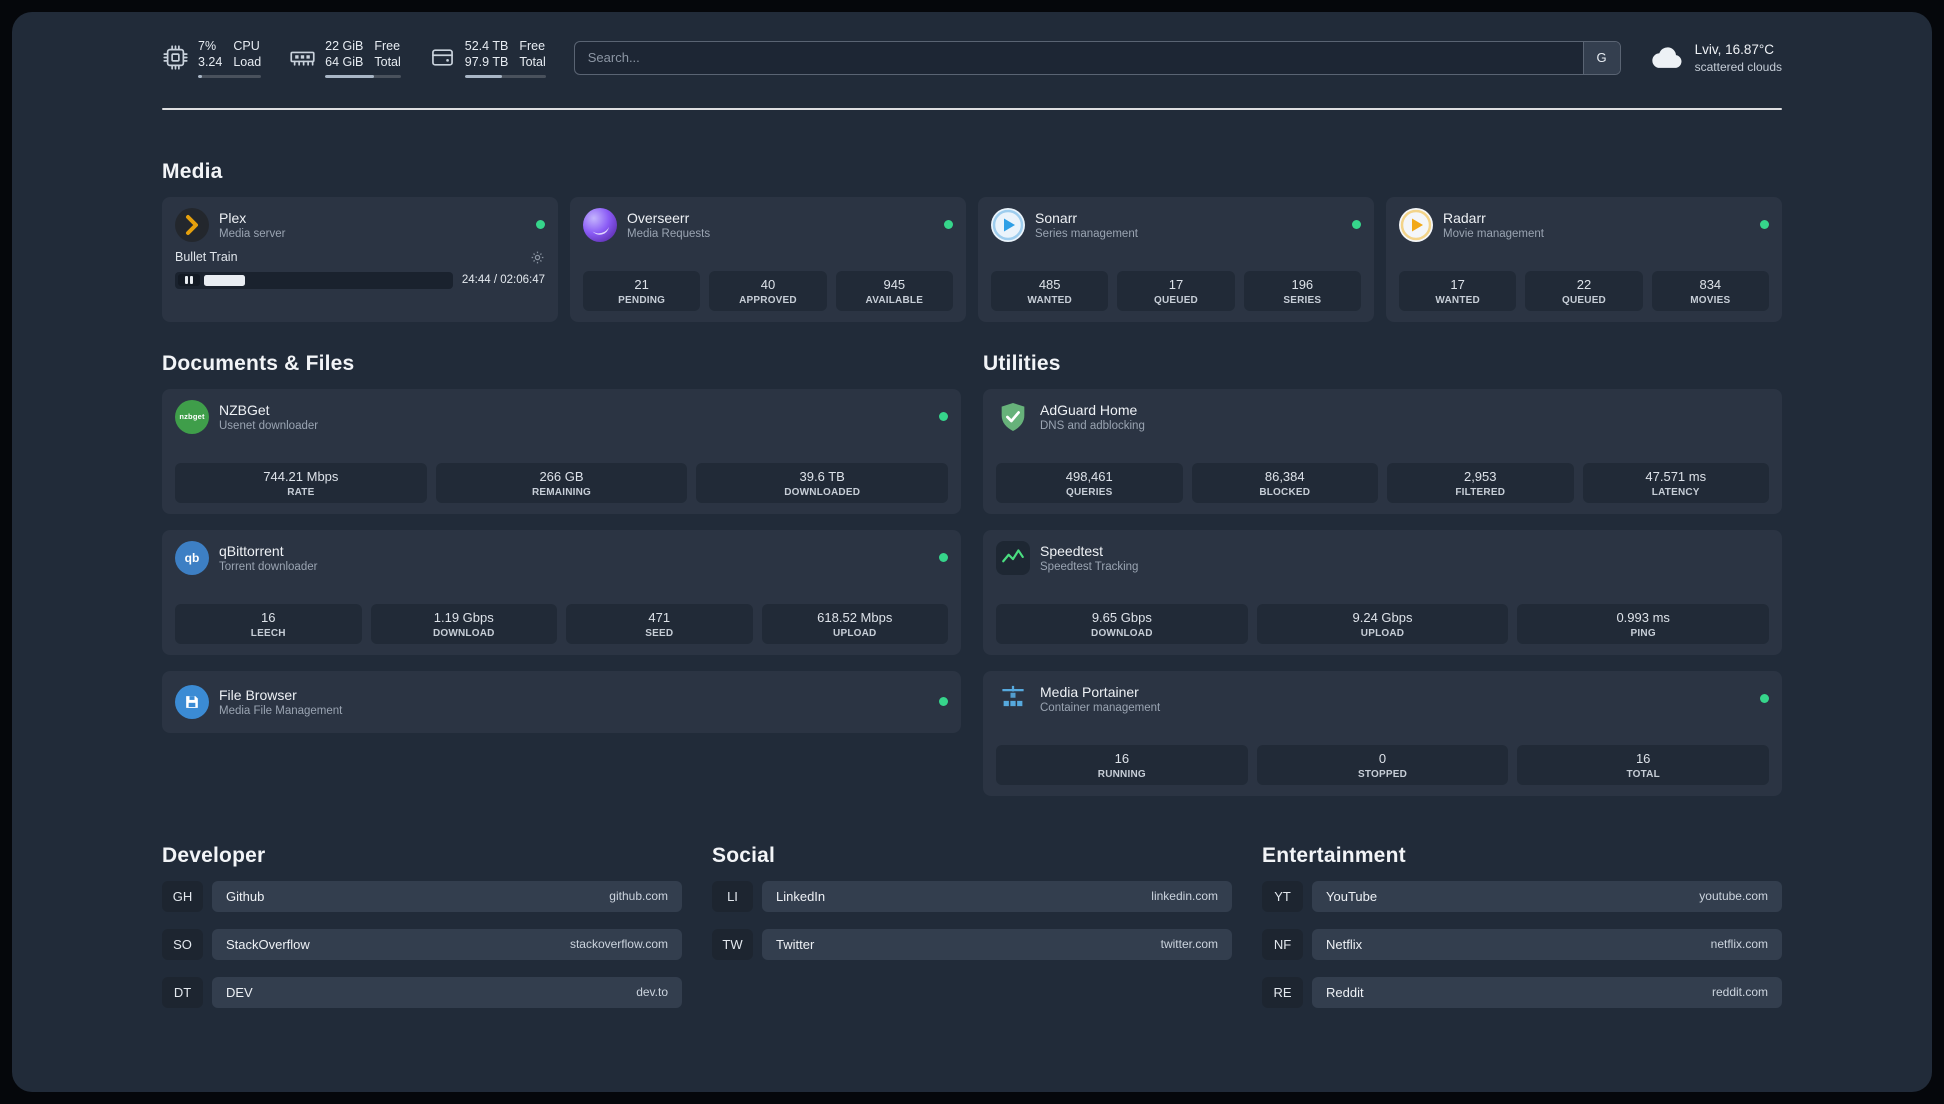 The width and height of the screenshot is (1944, 1104). I want to click on weather-widget: Lviv, 16.87°C scattered clouds, so click(1715, 58).